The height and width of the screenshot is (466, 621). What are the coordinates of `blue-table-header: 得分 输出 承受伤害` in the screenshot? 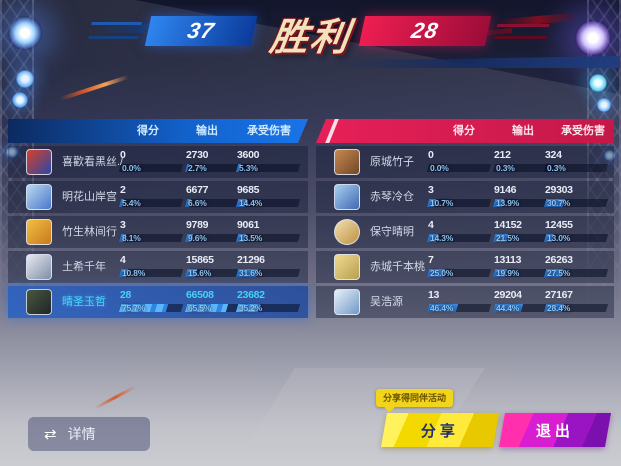 It's located at (158, 131).